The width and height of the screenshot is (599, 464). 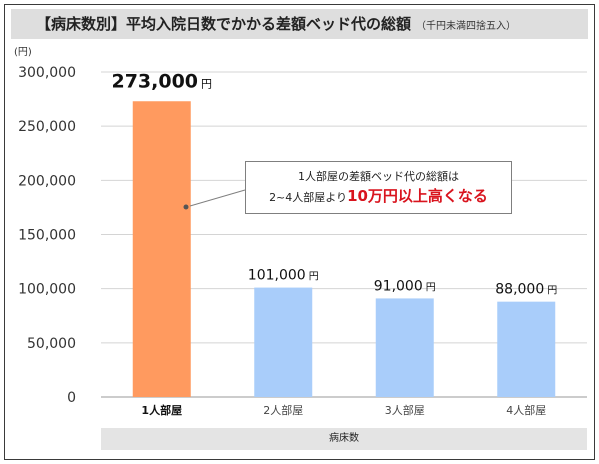 What do you see at coordinates (23, 52) in the screenshot?
I see `y-unit-label: (円)` at bounding box center [23, 52].